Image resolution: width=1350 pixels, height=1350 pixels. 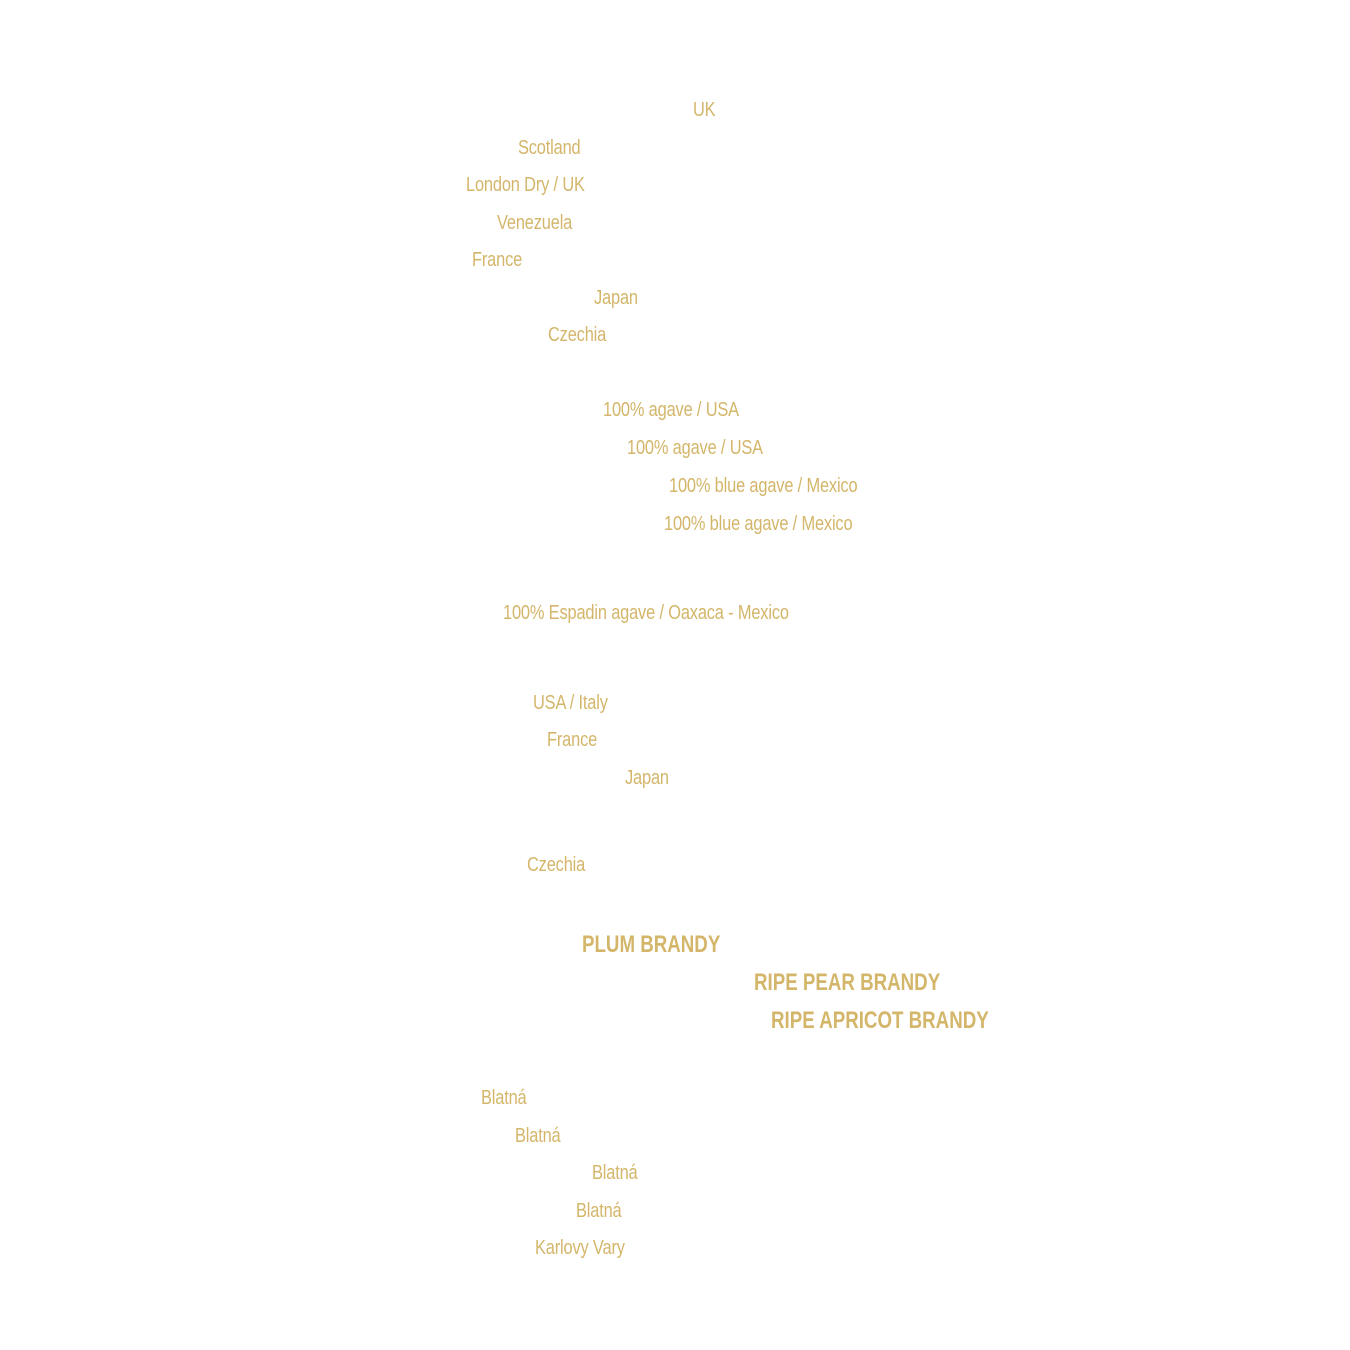 What do you see at coordinates (763, 486) in the screenshot?
I see `tequila-origin-3: 100% blue agave / Mexico` at bounding box center [763, 486].